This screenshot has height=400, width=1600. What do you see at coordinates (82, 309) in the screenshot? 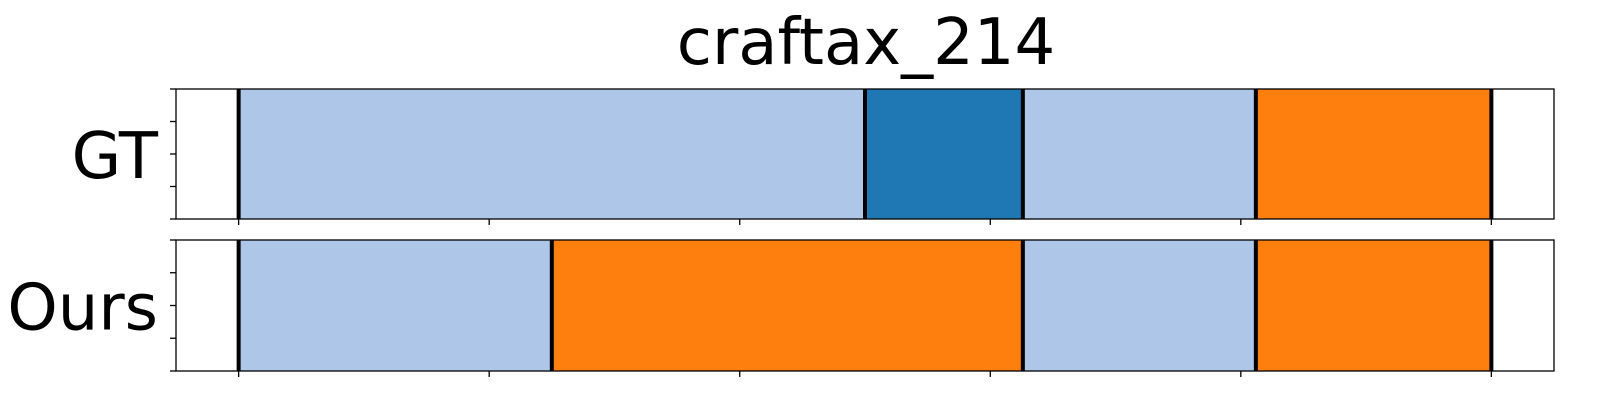
I see `row-label-ours: Ours` at bounding box center [82, 309].